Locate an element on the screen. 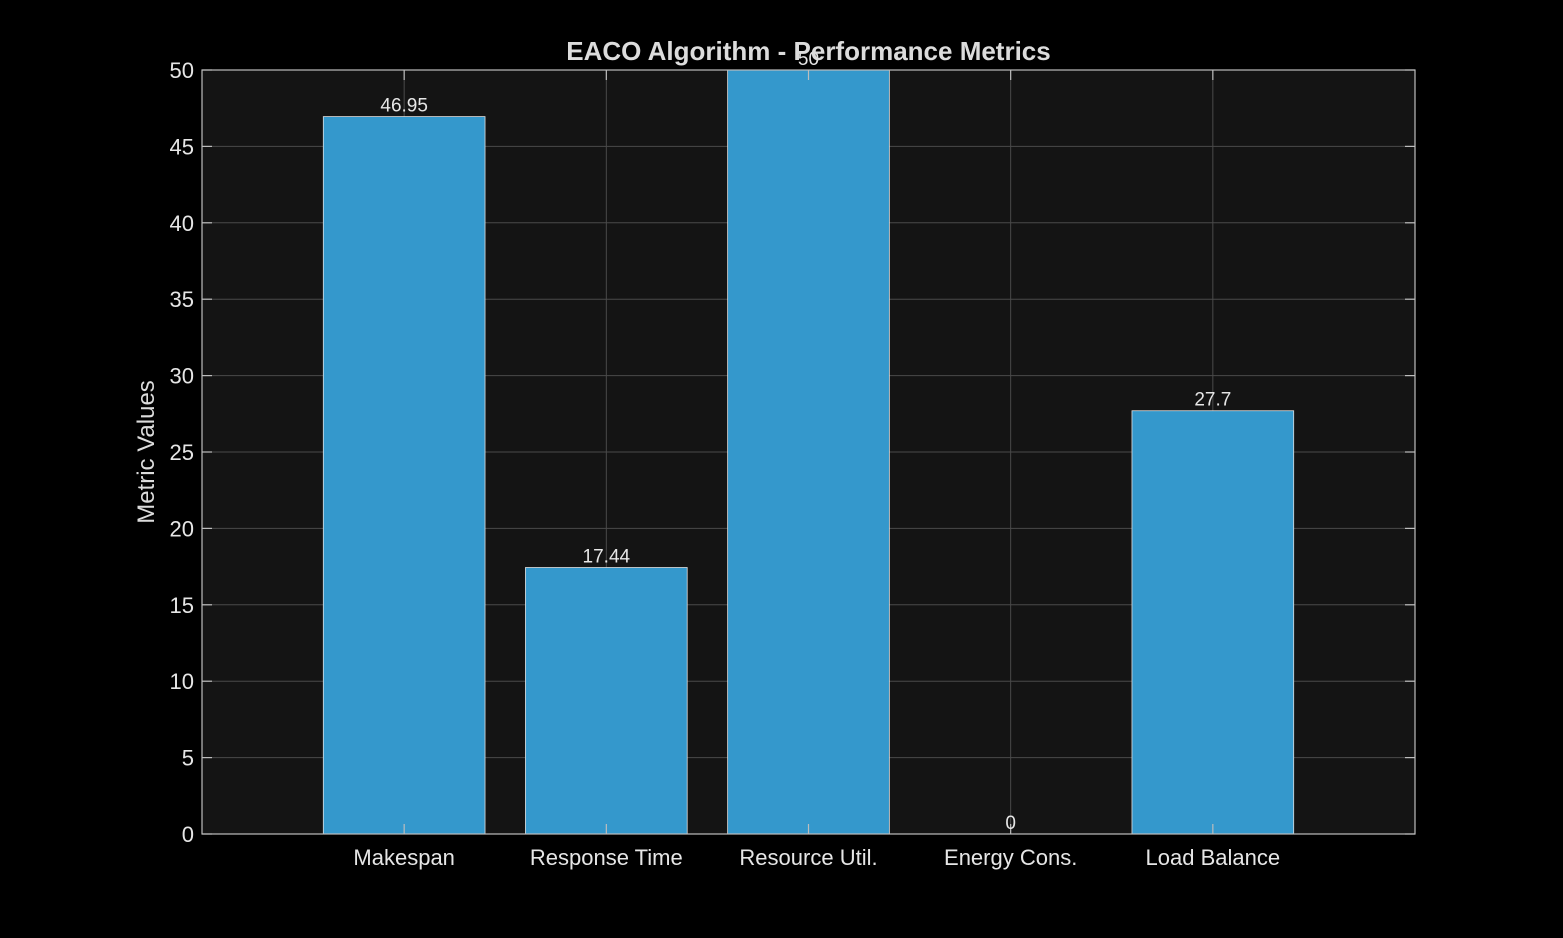  x-tick-label: Energy Cons. is located at coordinates (1010, 857).